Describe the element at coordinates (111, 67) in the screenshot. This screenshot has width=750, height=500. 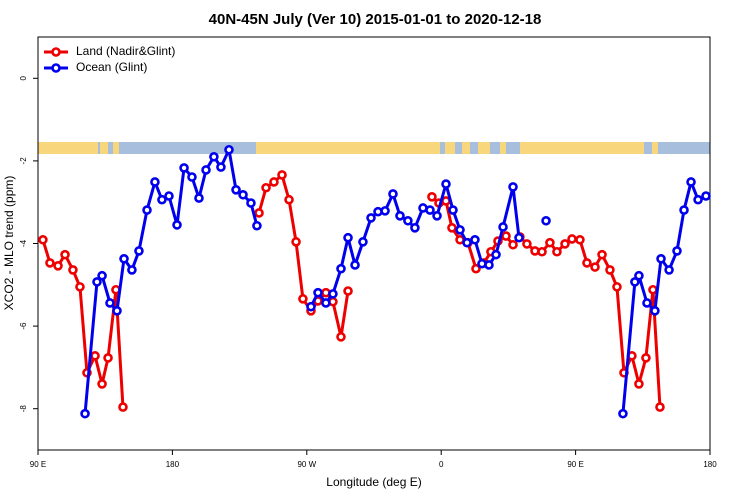
I see `legend-label: Ocean (Glint)` at that location.